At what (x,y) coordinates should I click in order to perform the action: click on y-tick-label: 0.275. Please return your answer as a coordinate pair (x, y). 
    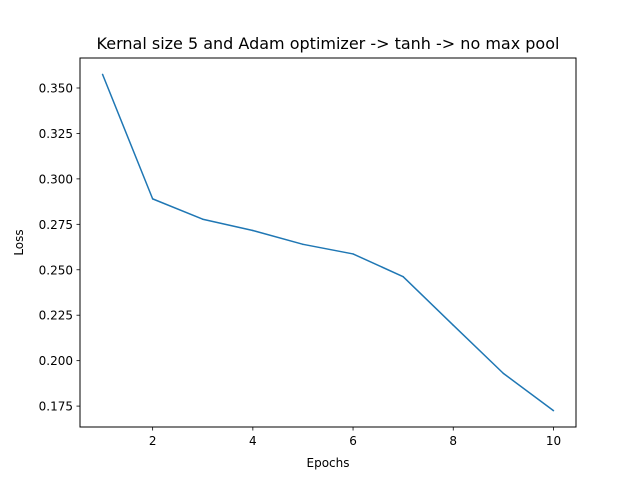
    Looking at the image, I should click on (56, 225).